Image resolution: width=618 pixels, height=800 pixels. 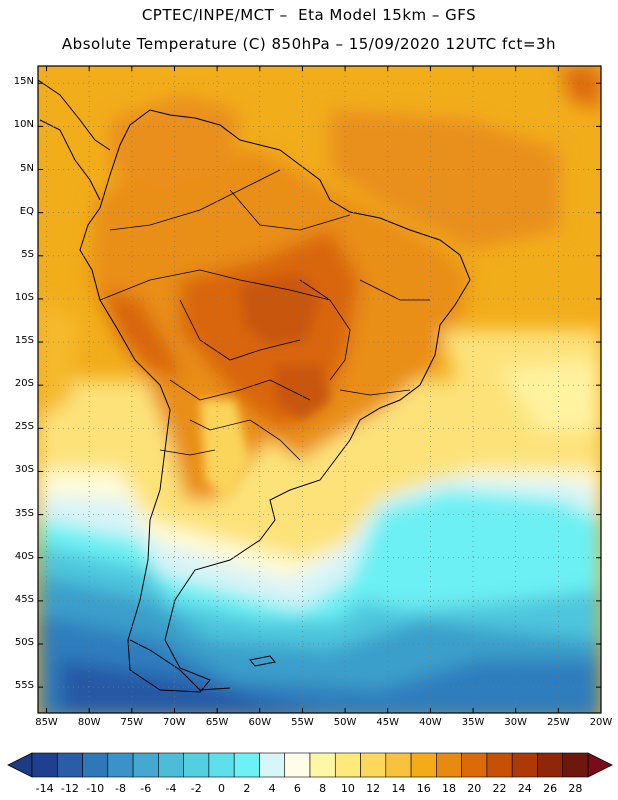 I want to click on lon-label: 40W, so click(x=430, y=722).